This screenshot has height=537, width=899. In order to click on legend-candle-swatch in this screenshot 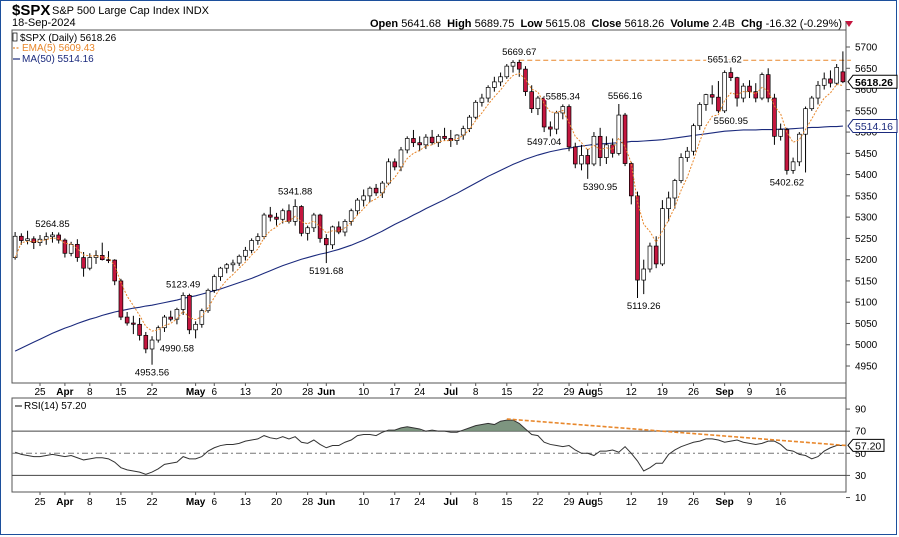, I will do `click(15, 37)`.